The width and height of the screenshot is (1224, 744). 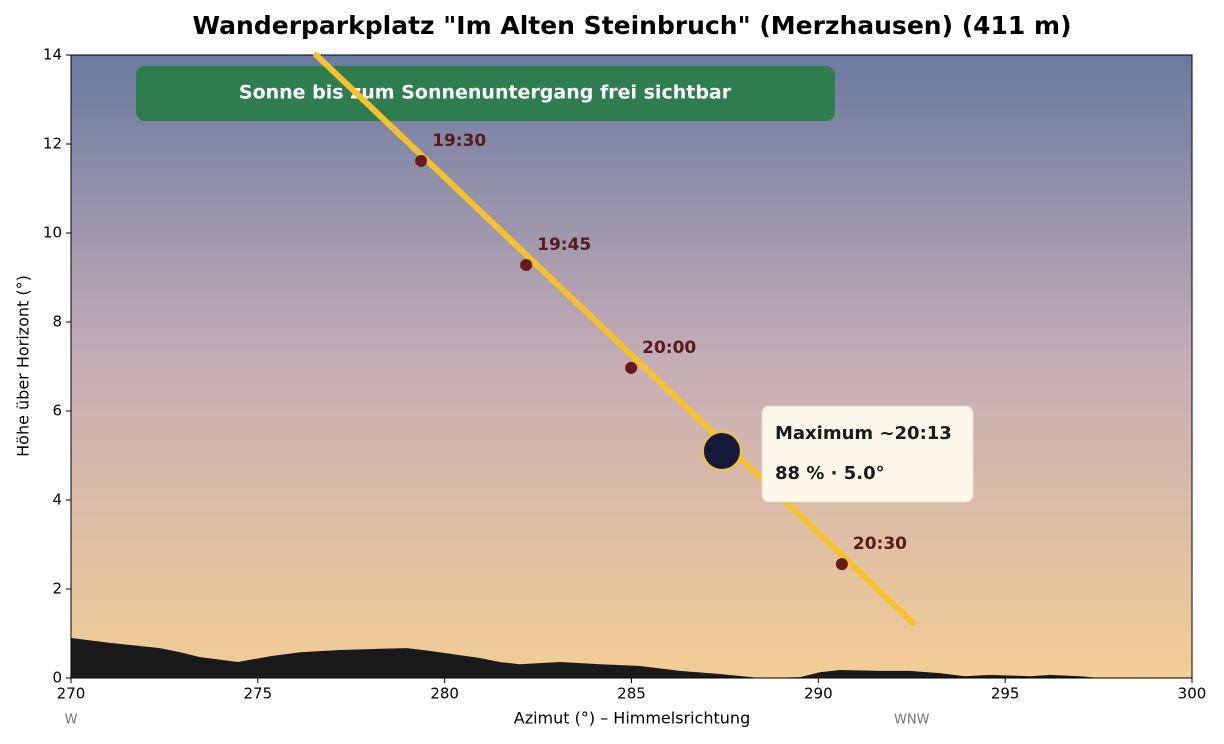 What do you see at coordinates (23, 366) in the screenshot?
I see `y-axis-label: Höhe über Horizont (°)` at bounding box center [23, 366].